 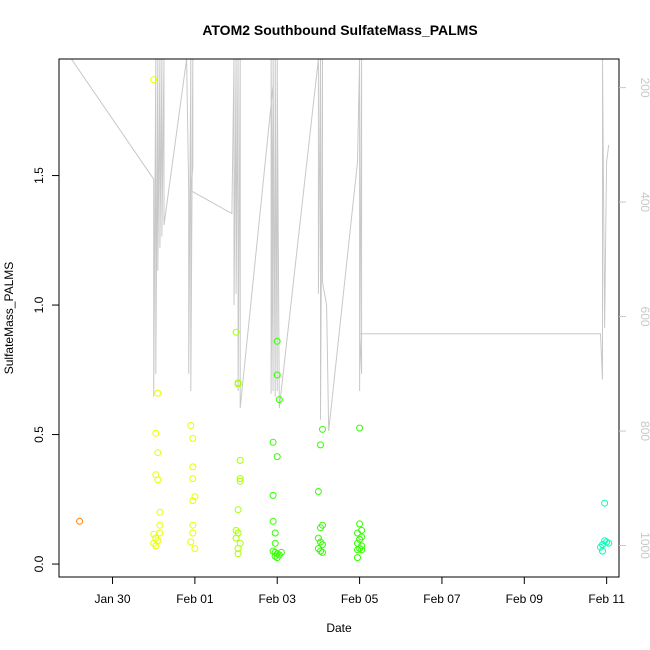 What do you see at coordinates (39, 434) in the screenshot?
I see `y-tick-label: 0.5` at bounding box center [39, 434].